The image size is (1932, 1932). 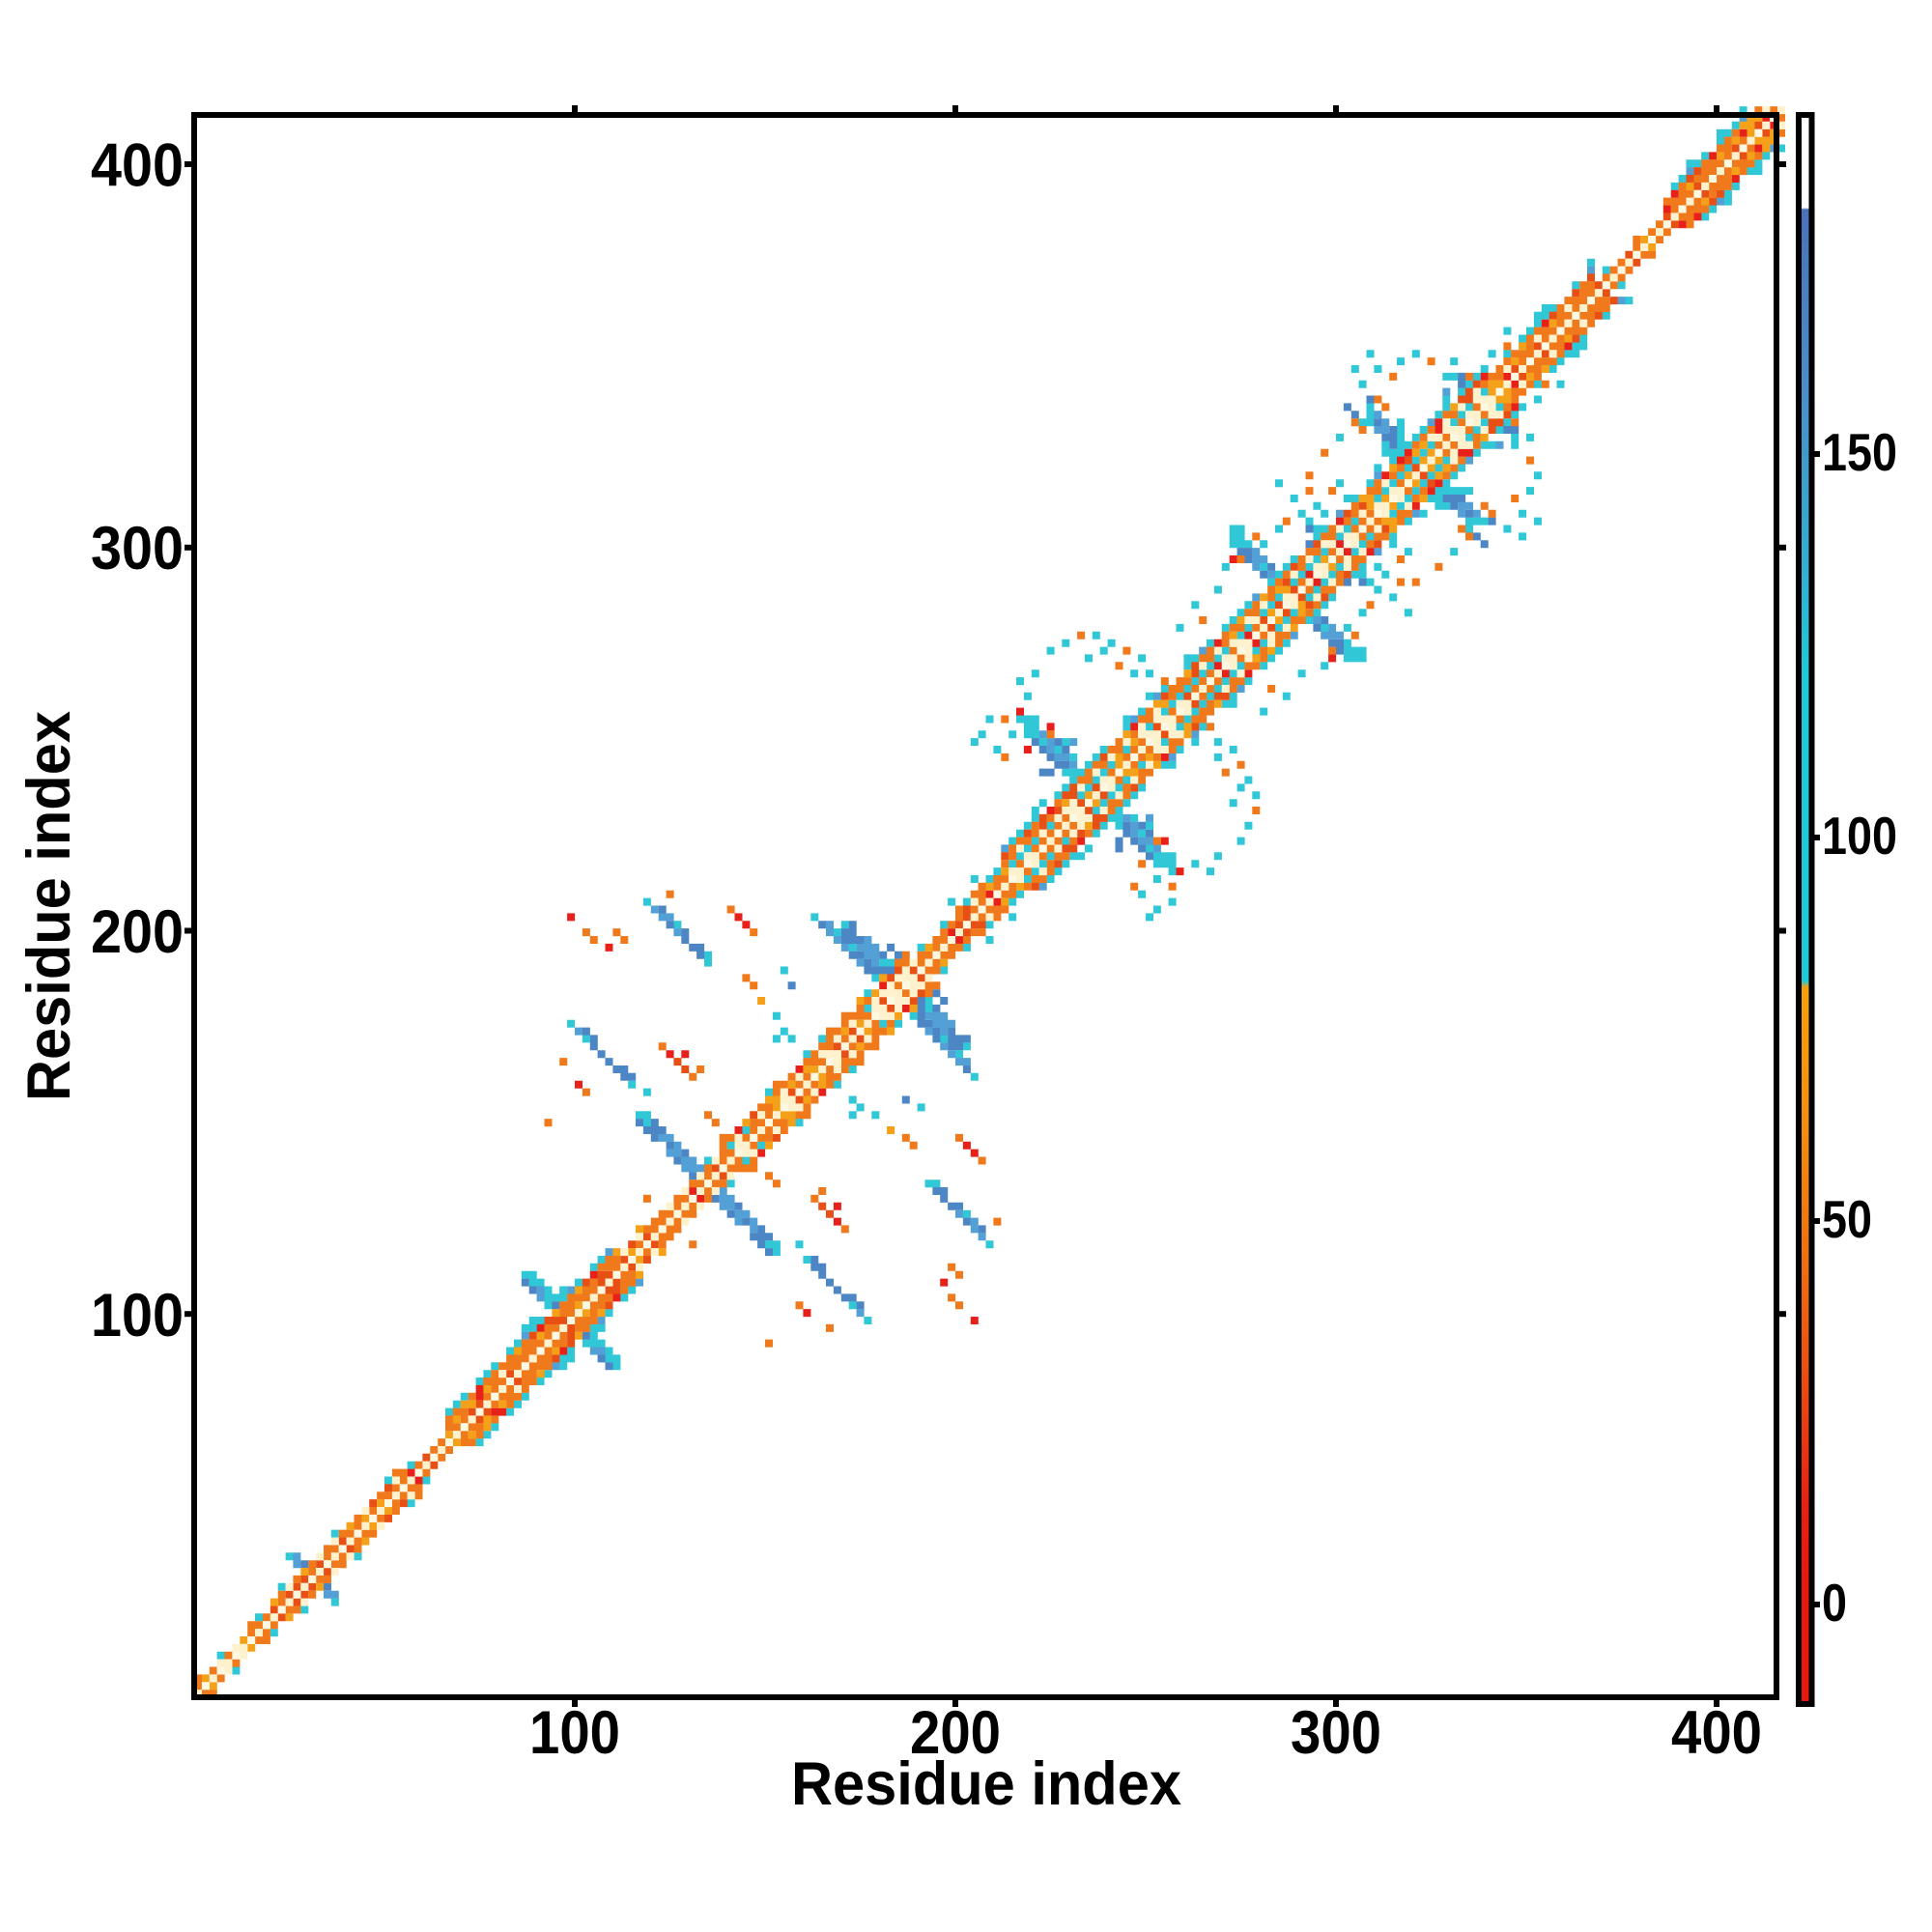 I want to click on svg-text: 50, so click(x=1847, y=1219).